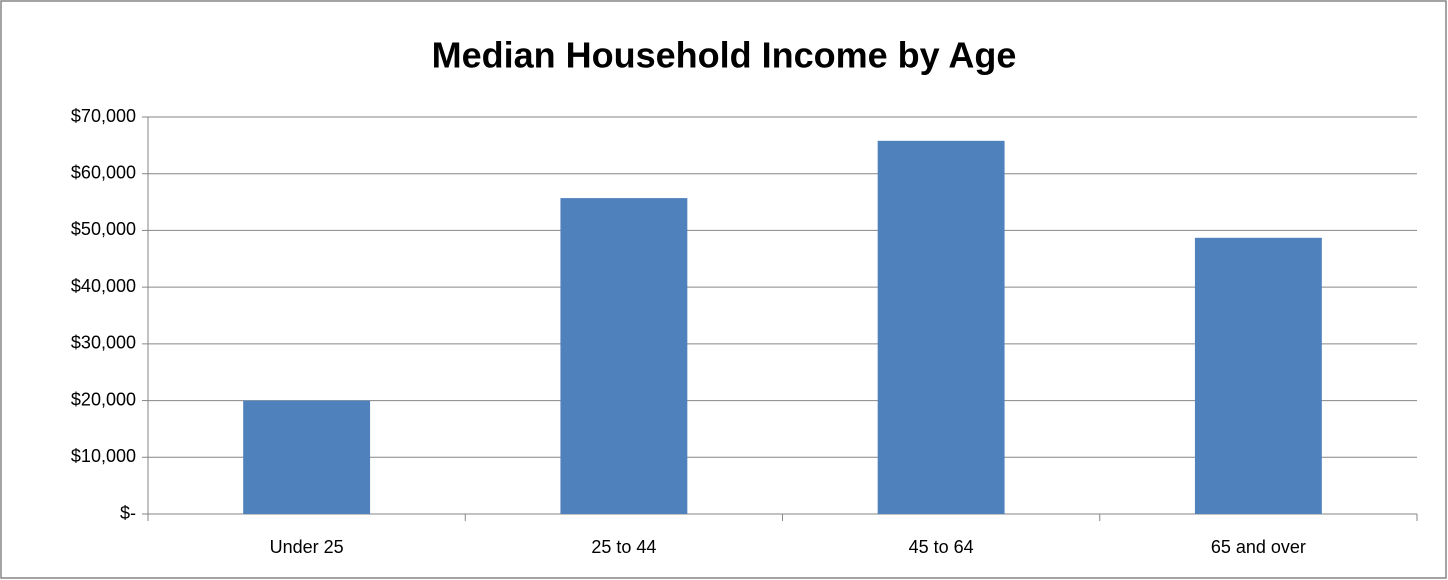 The image size is (1448, 580). I want to click on y-tick-label: $30,000, so click(103, 343).